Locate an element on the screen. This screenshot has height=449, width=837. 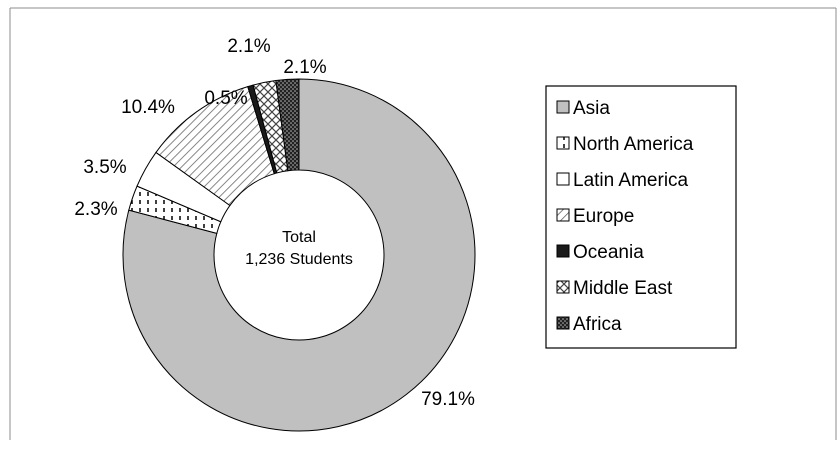
legend-label-north-america: North America is located at coordinates (633, 144).